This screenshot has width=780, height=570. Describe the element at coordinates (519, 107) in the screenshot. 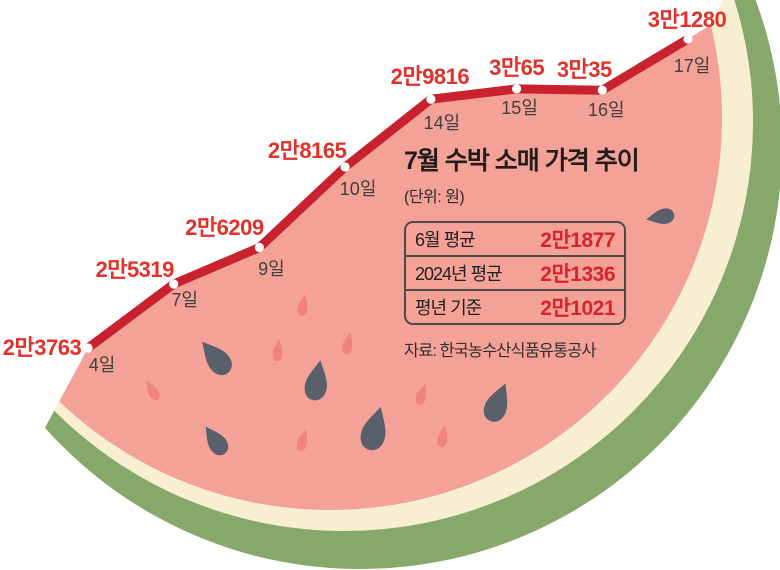

I see `day-label: 15일` at that location.